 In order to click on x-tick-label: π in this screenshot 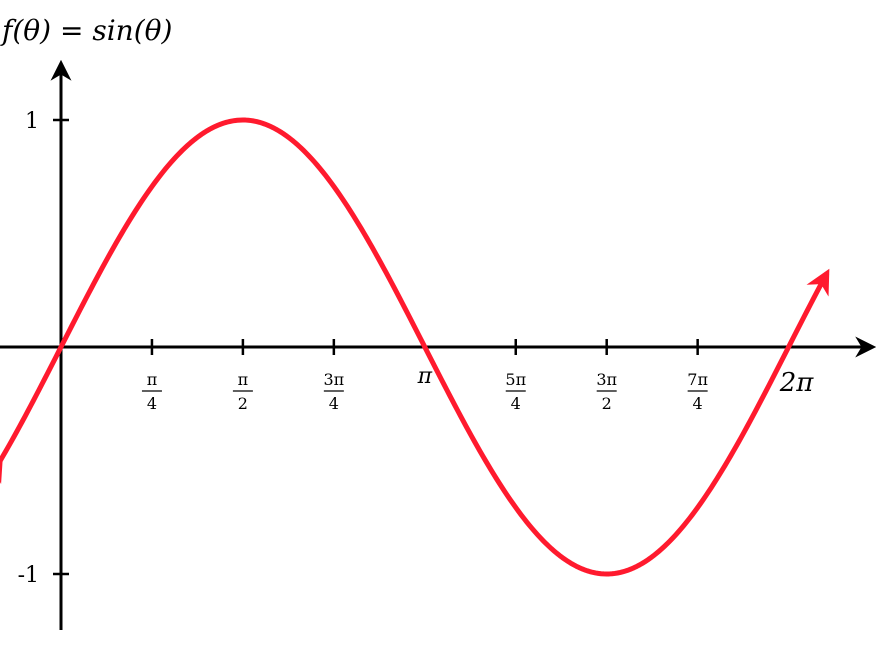, I will do `click(425, 376)`.